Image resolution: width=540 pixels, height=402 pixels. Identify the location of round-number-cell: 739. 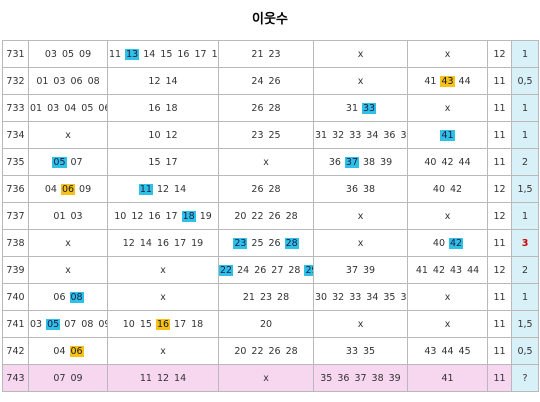
(15, 270).